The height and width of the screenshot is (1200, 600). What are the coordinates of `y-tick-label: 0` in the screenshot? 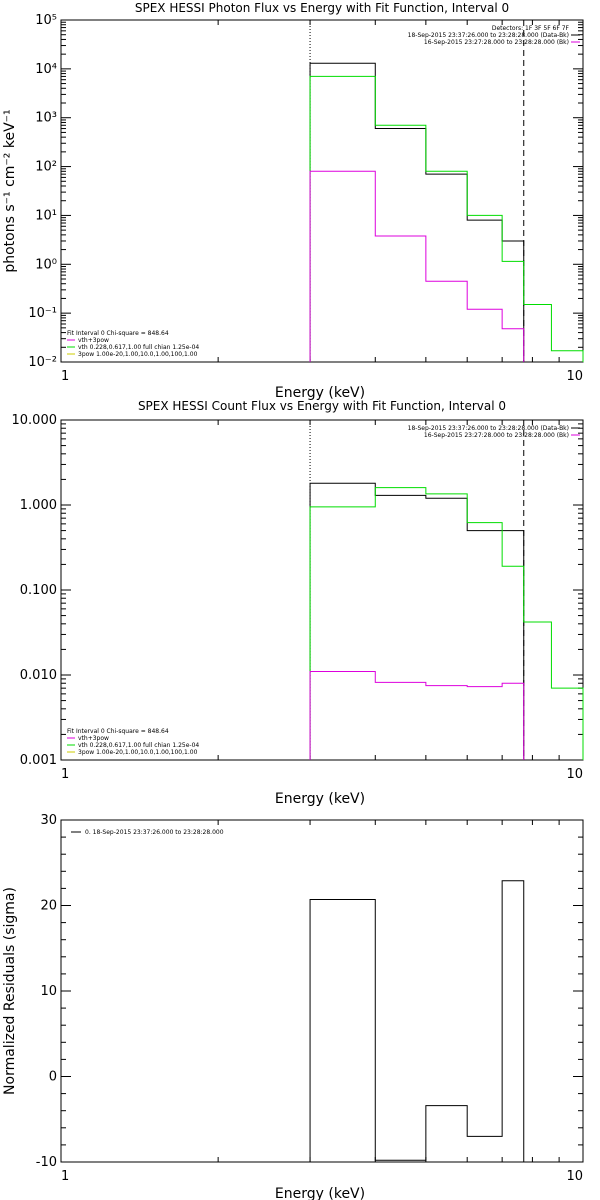 It's located at (53, 1077).